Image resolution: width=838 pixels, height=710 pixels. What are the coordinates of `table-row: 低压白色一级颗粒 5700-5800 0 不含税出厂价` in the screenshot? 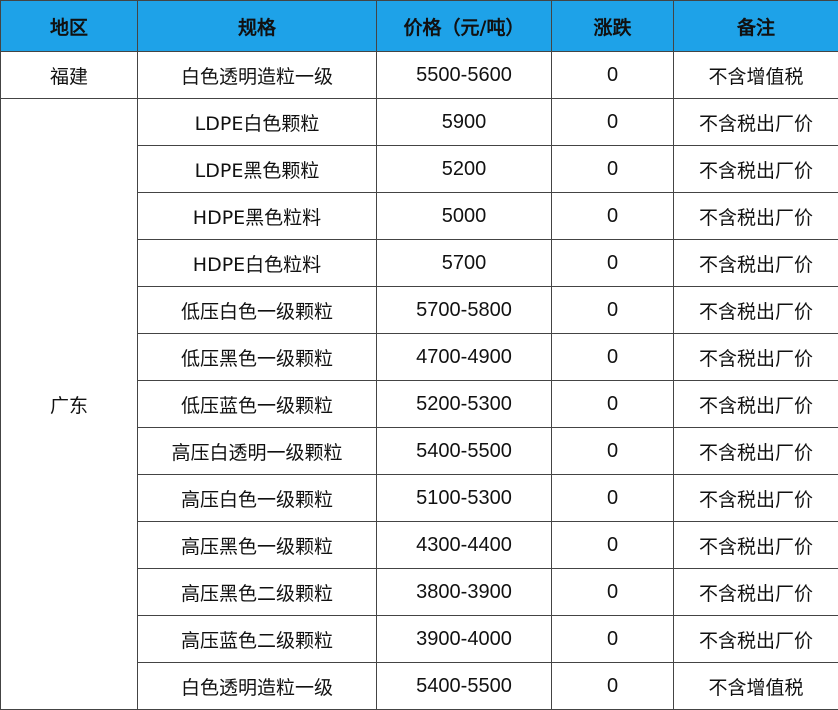 It's located at (419, 310).